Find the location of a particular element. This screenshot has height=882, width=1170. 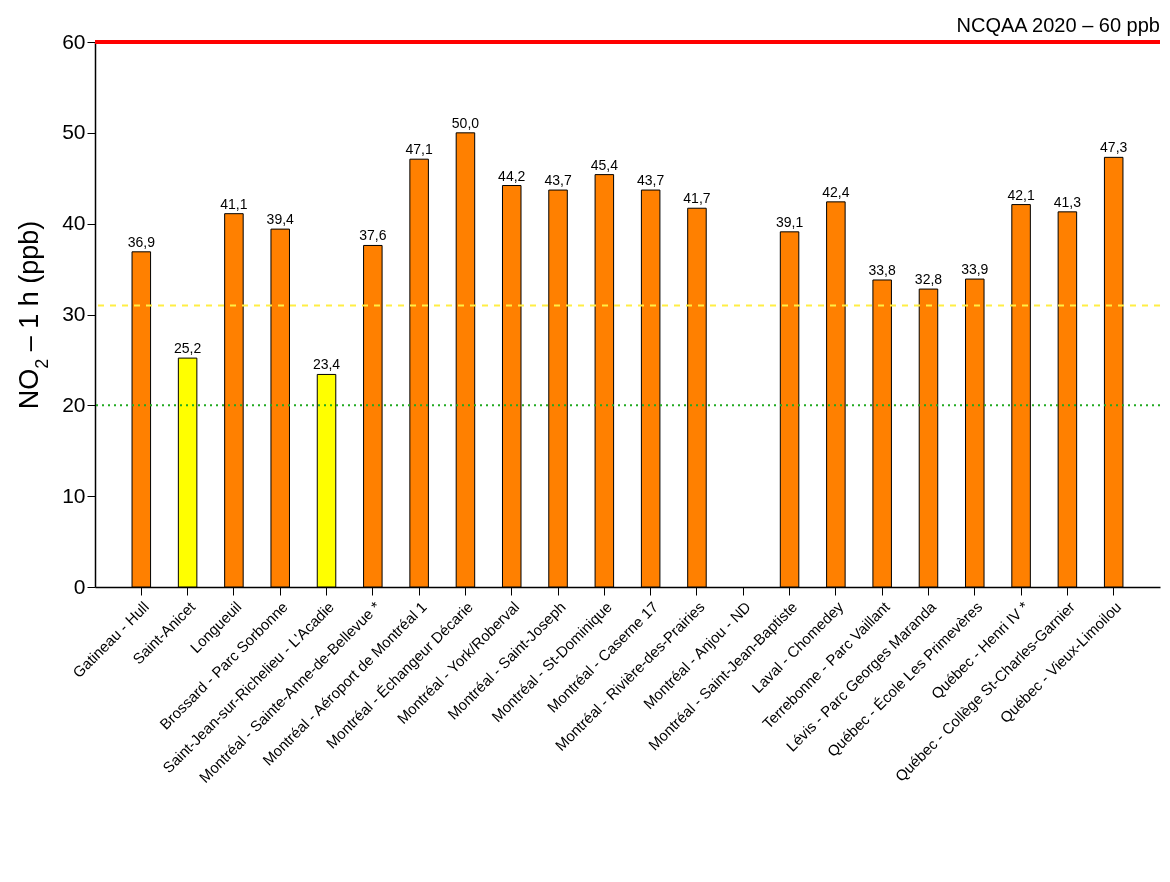

data-label: 50,0 is located at coordinates (465, 122).